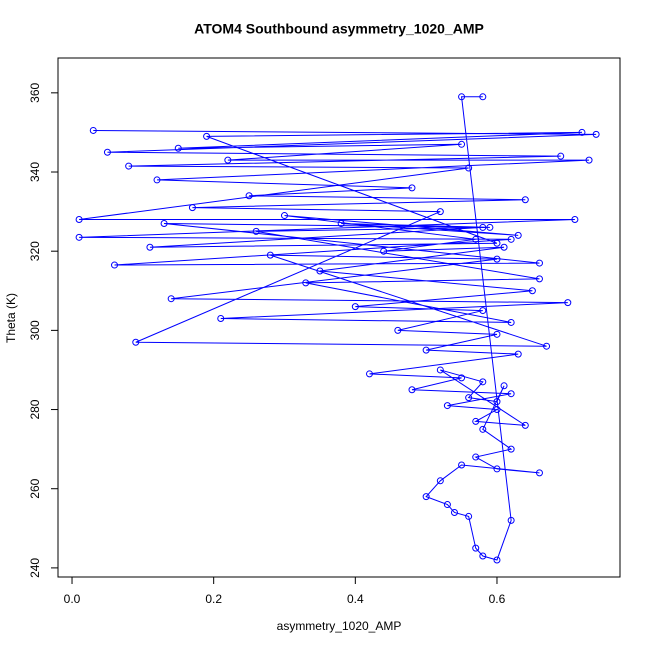 This screenshot has width=650, height=655. What do you see at coordinates (35, 488) in the screenshot?
I see `y-tick-label: 260` at bounding box center [35, 488].